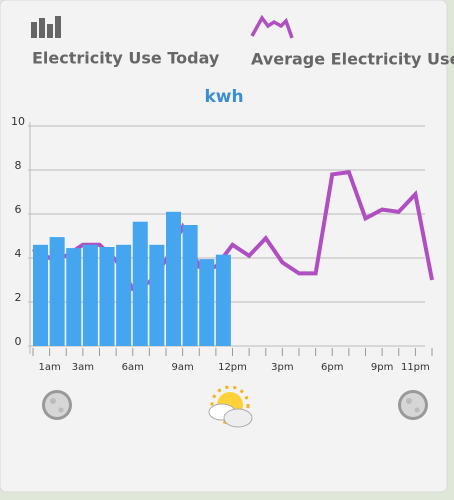 Image resolution: width=454 pixels, height=500 pixels. I want to click on y-tick-label: 6, so click(18, 209).